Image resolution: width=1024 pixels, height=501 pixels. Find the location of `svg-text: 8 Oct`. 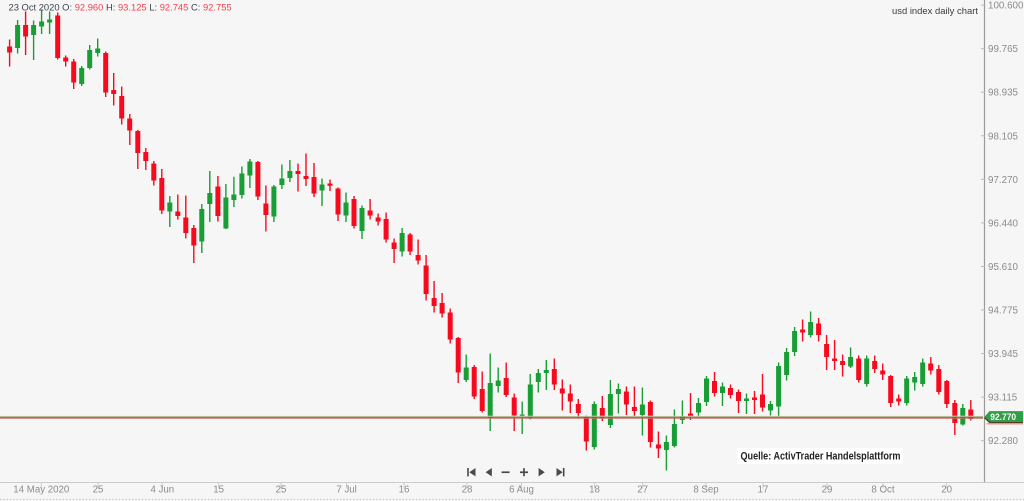

svg-text: 8 Oct is located at coordinates (882, 490).